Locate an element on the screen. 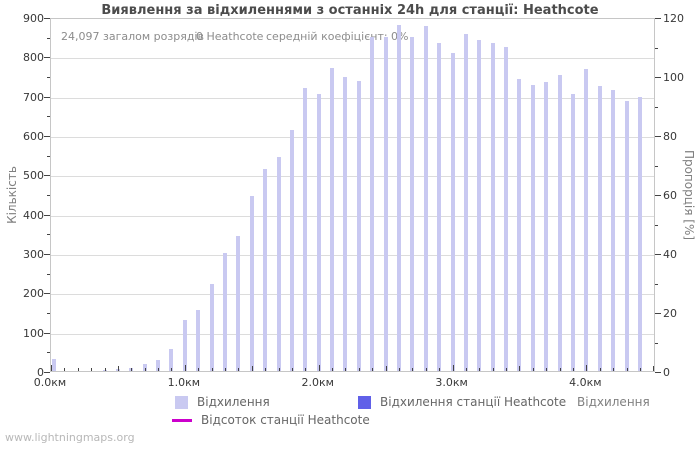  y-tick-label-right: 100 is located at coordinates (673, 77).